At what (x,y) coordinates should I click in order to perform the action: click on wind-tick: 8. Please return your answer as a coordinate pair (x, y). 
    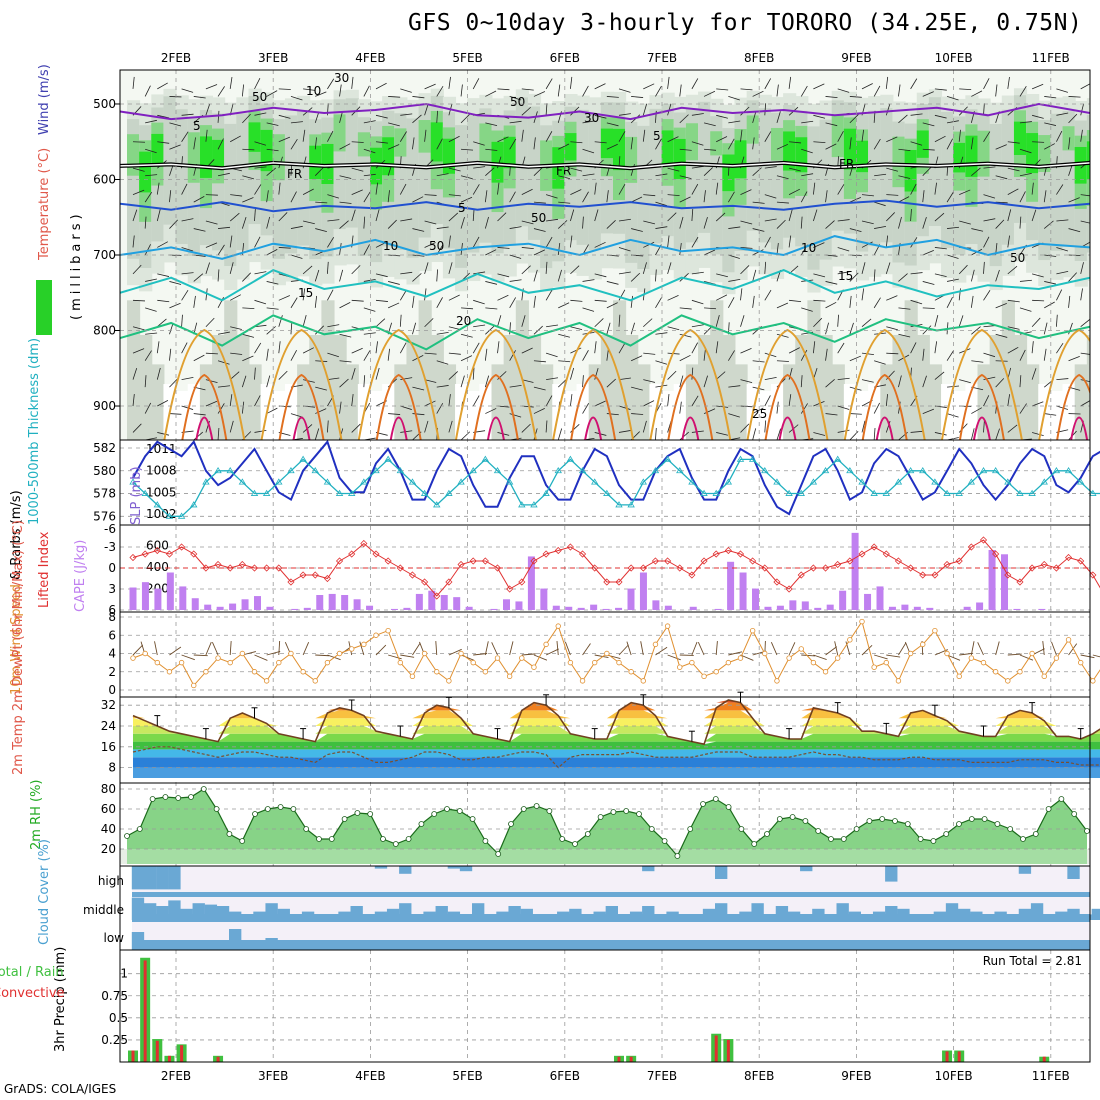
    Looking at the image, I should click on (112, 617).